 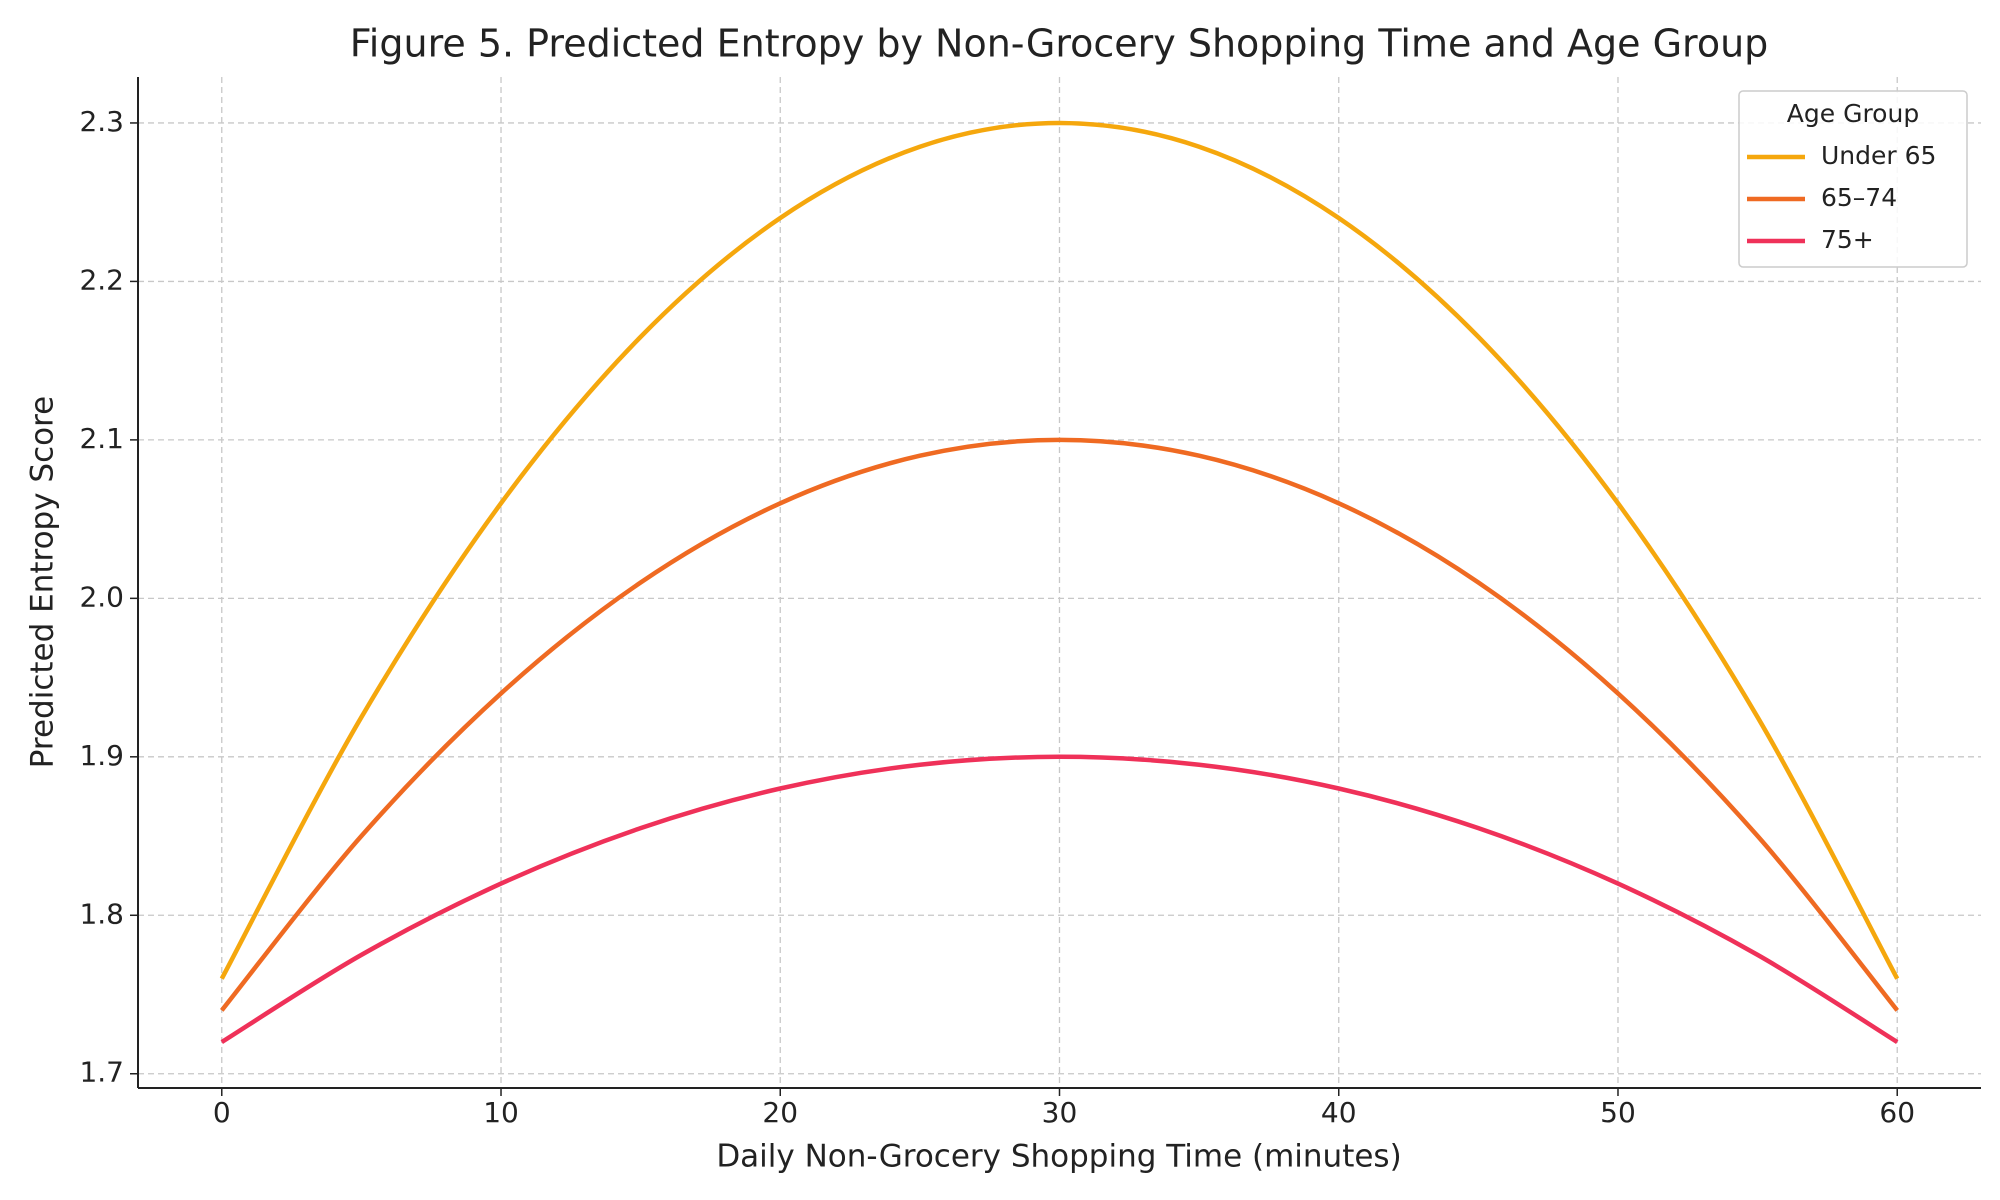 What do you see at coordinates (101, 279) in the screenshot?
I see `y-tick-label: 2.2` at bounding box center [101, 279].